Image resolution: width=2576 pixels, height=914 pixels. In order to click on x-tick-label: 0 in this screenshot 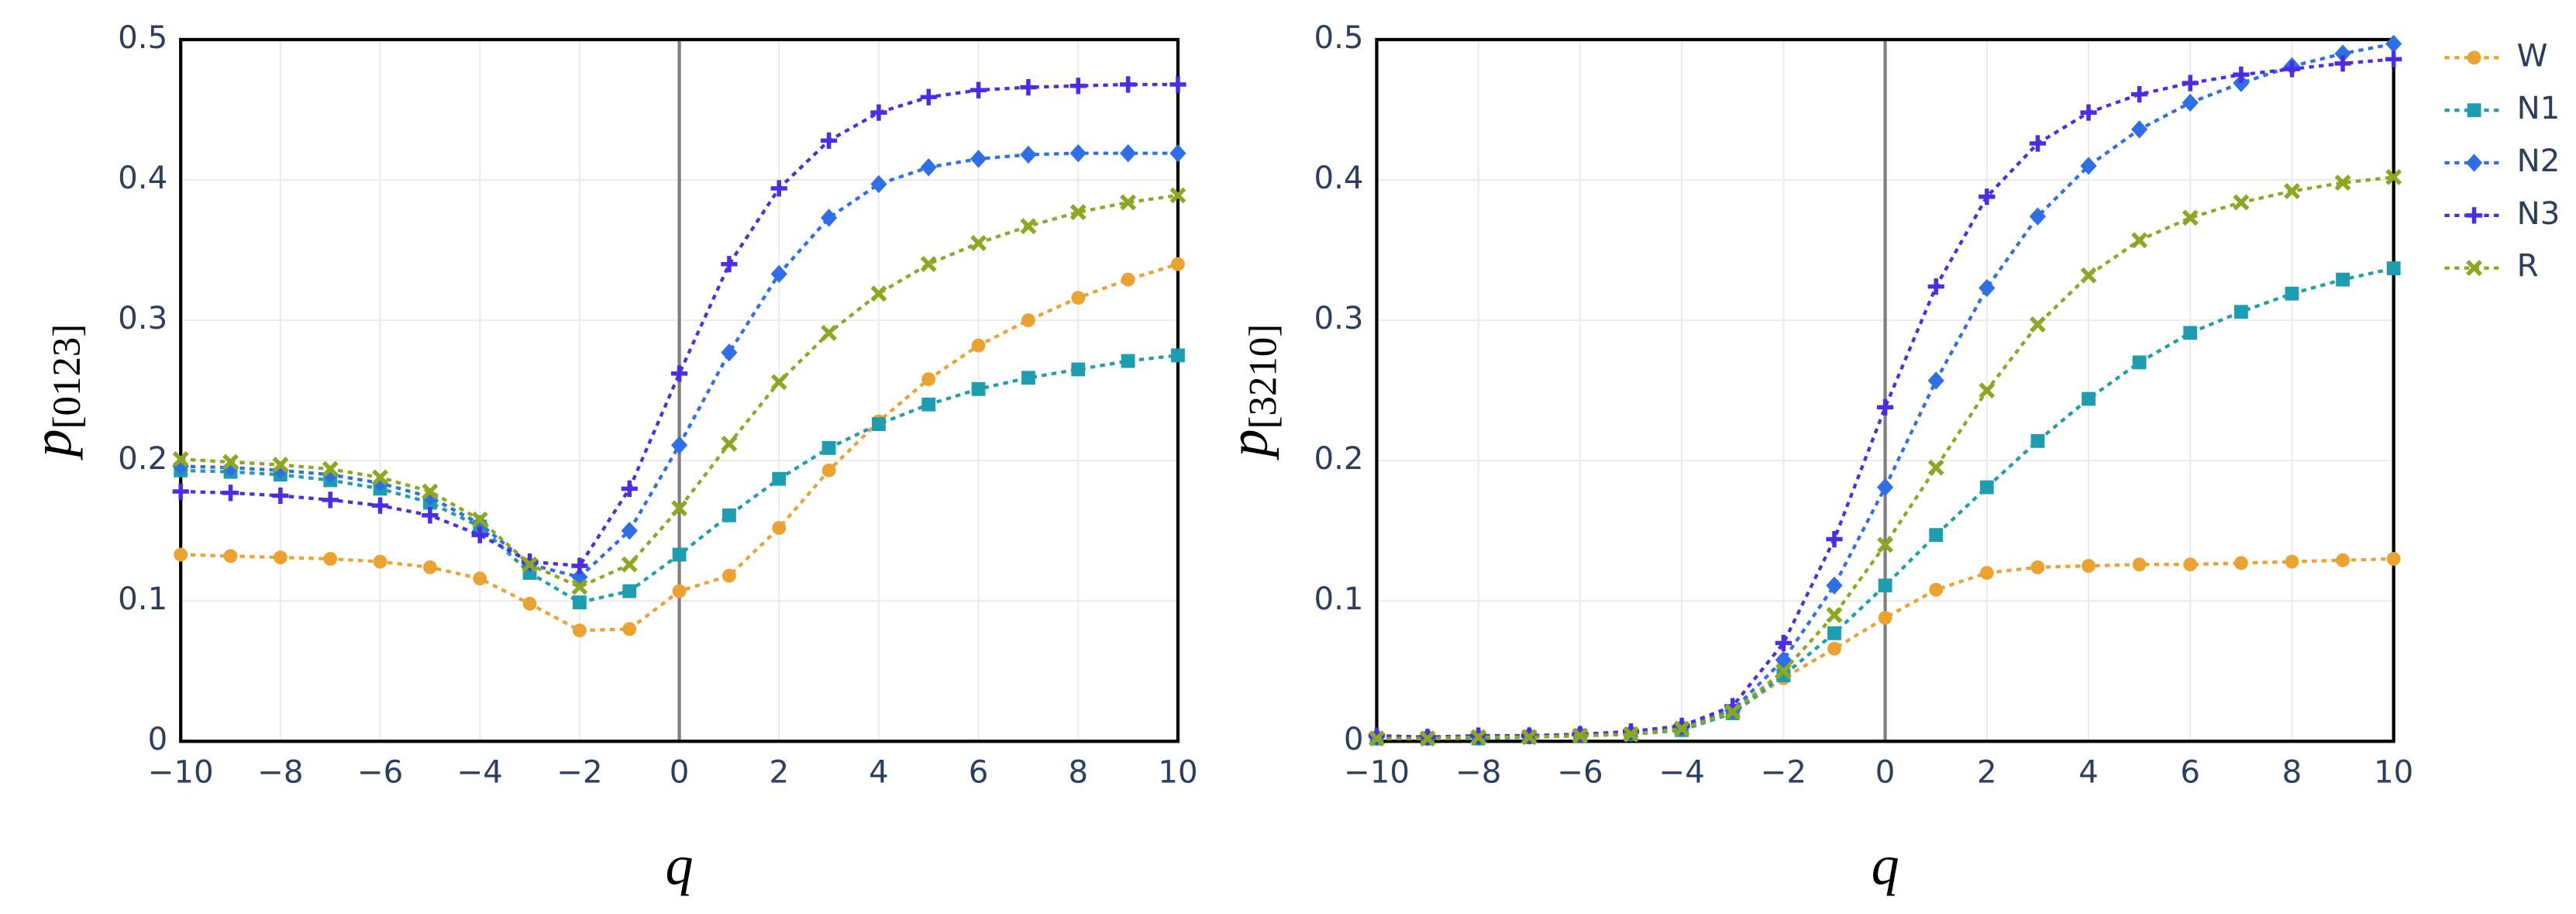, I will do `click(1885, 773)`.